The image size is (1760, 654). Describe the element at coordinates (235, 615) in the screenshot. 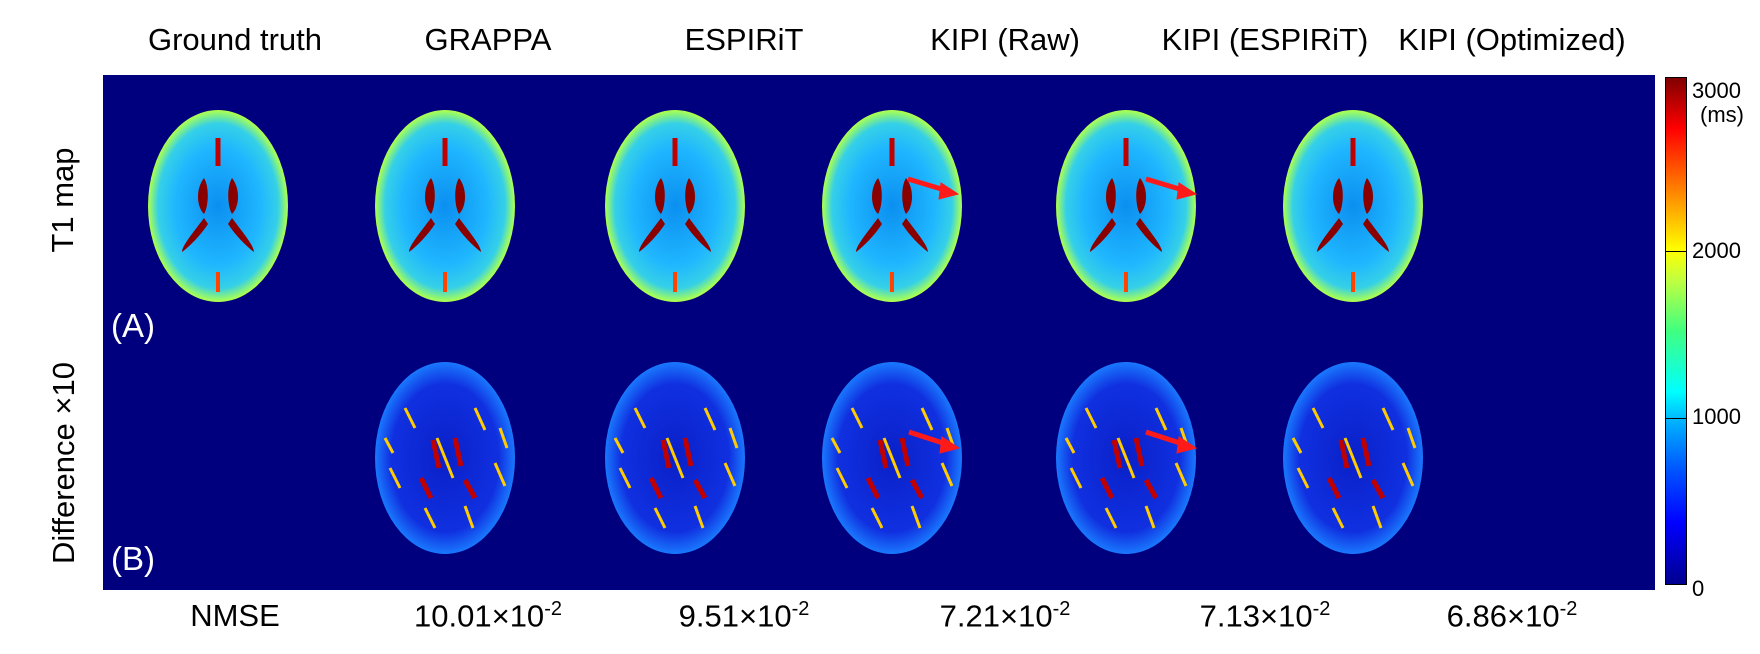

I see `nmse-label: NMSE` at that location.